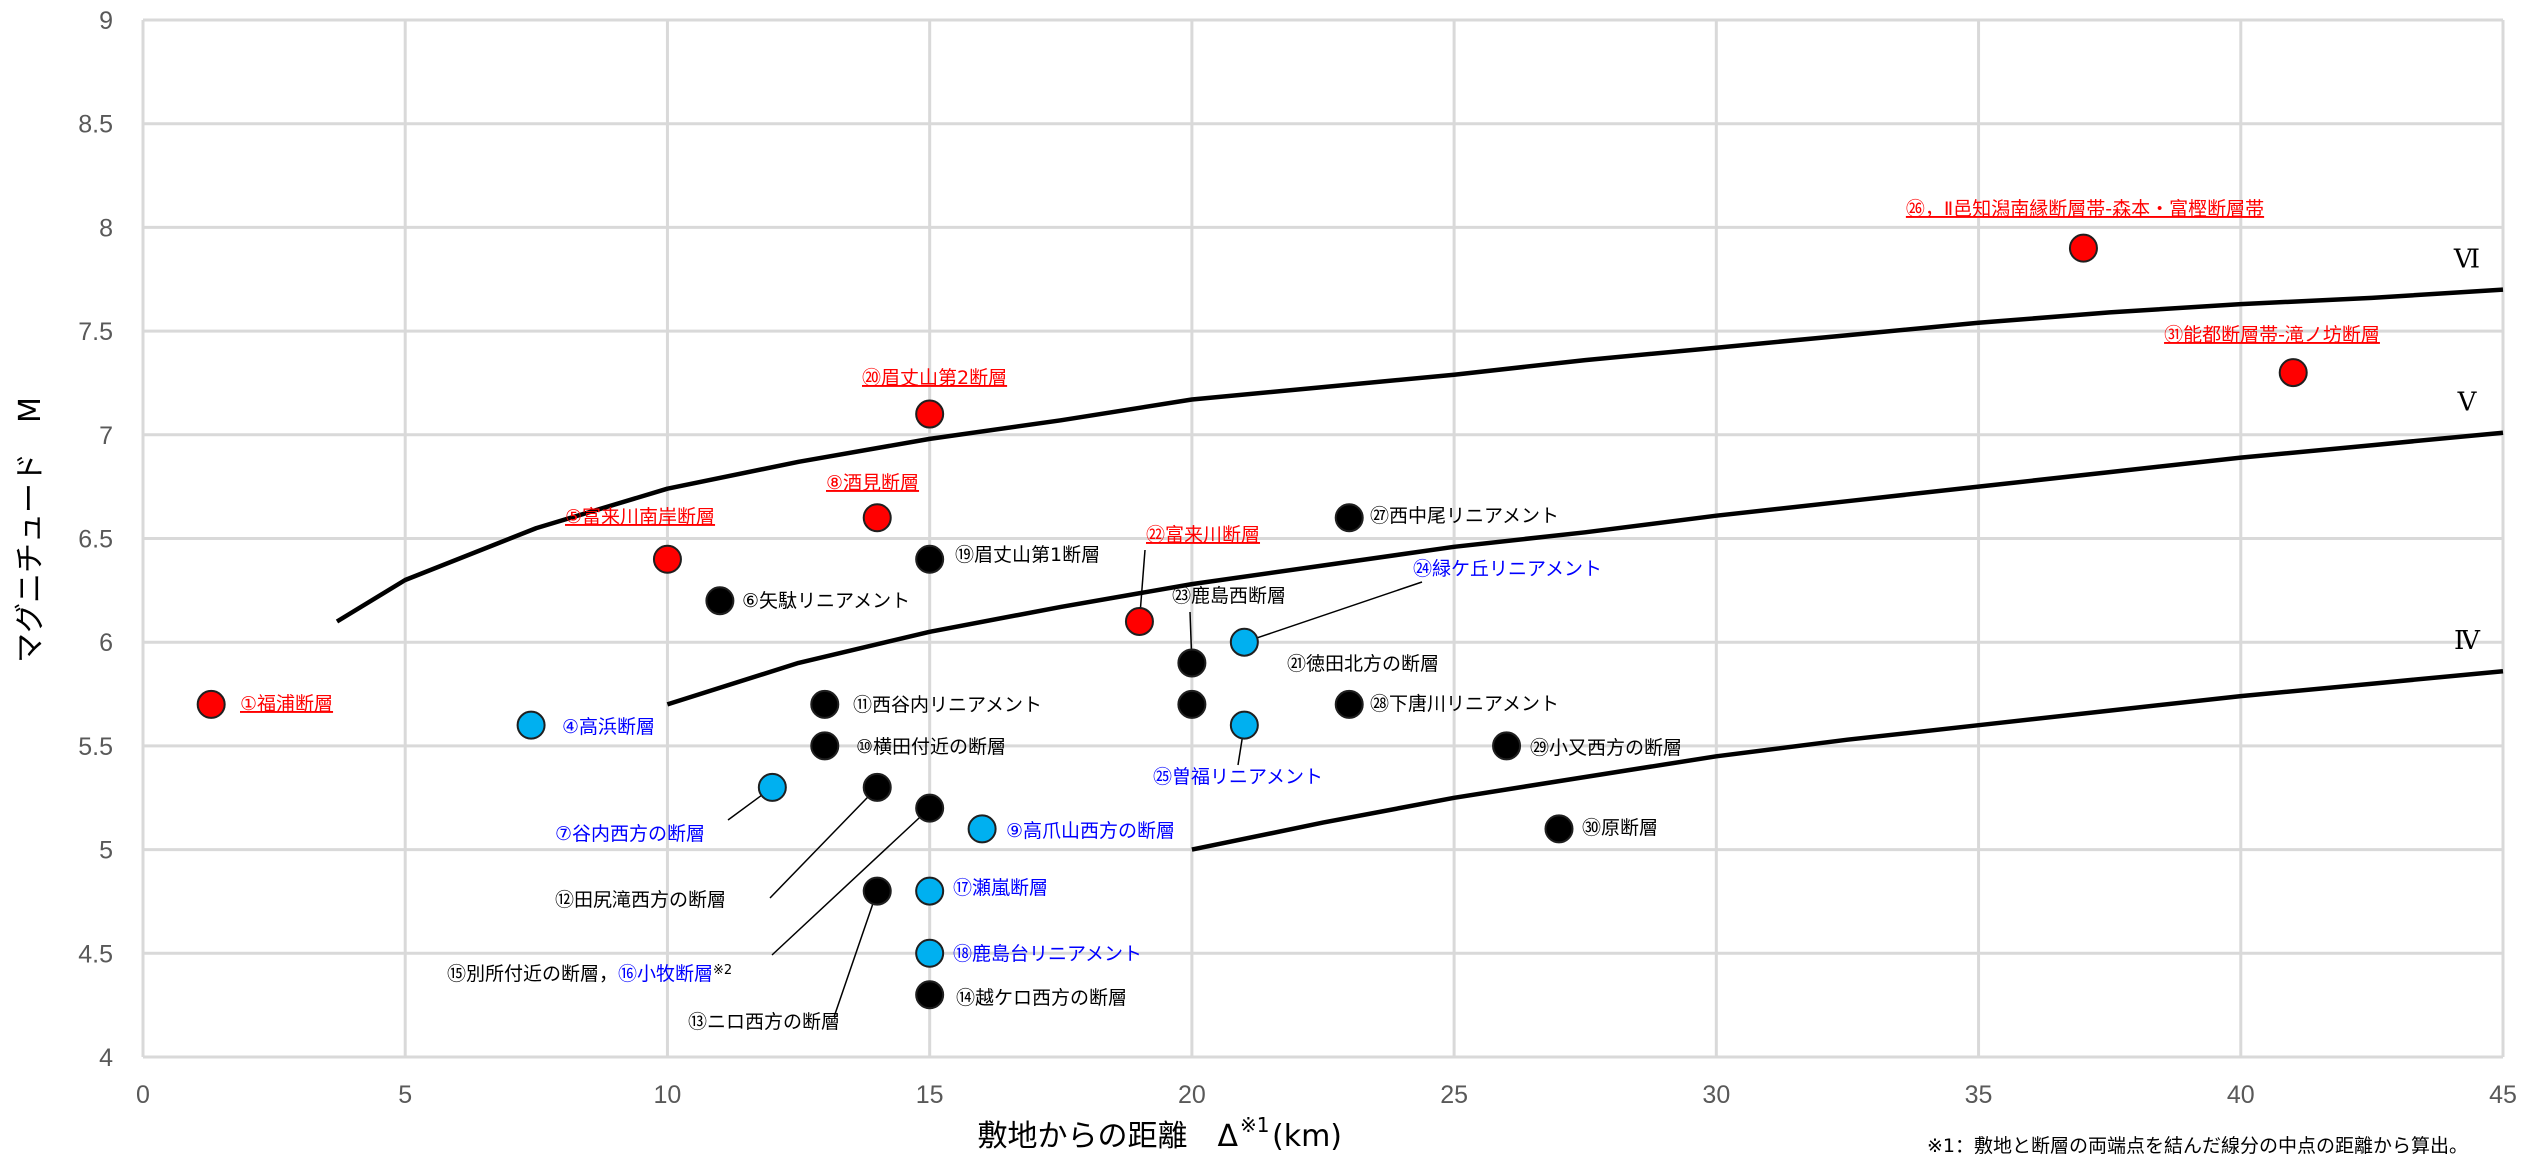 The width and height of the screenshot is (2538, 1157). Describe the element at coordinates (1090, 831) in the screenshot. I see `point-label: ⑨高爪山西方の断層` at that location.